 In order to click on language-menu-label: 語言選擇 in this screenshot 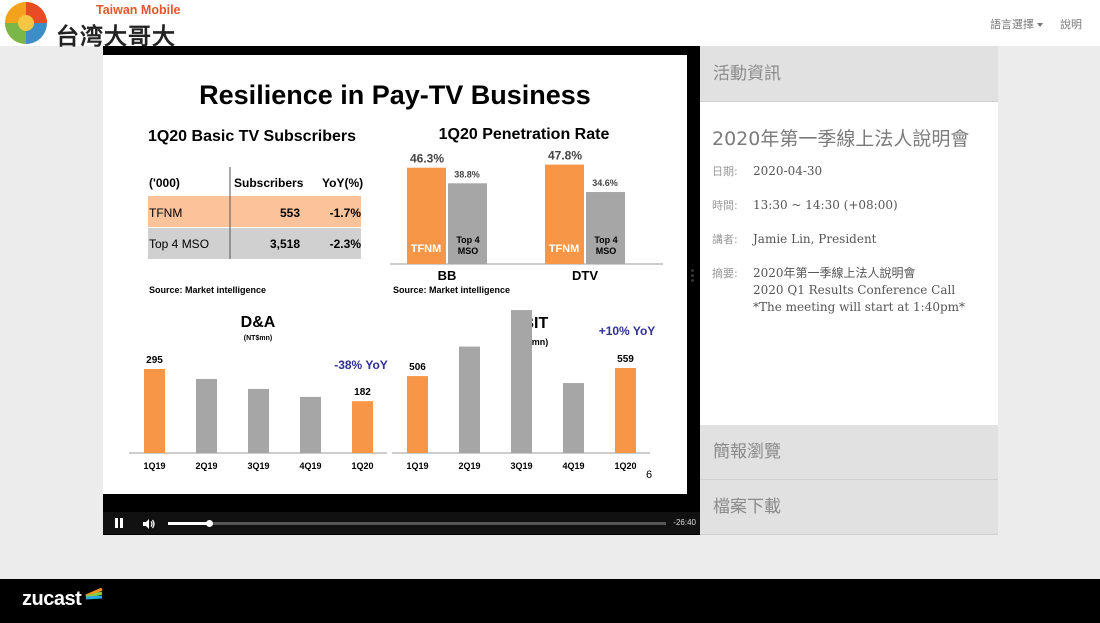, I will do `click(1011, 25)`.